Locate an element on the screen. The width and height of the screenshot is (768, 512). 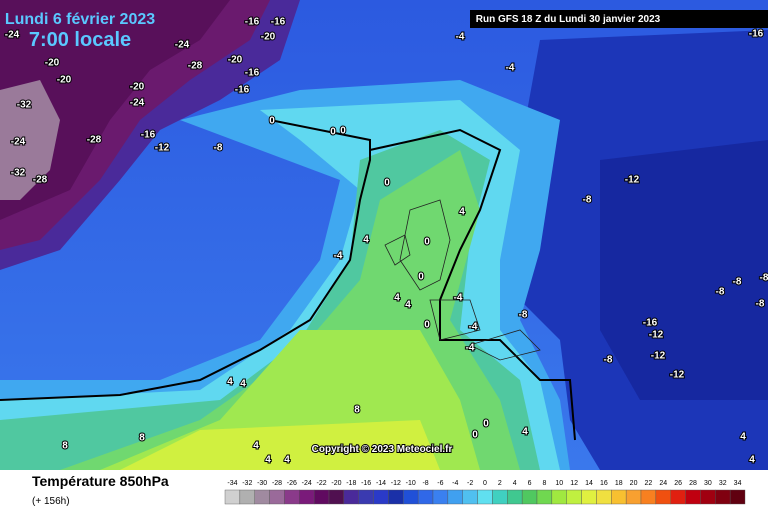
scale-label: -2 is located at coordinates (470, 483).